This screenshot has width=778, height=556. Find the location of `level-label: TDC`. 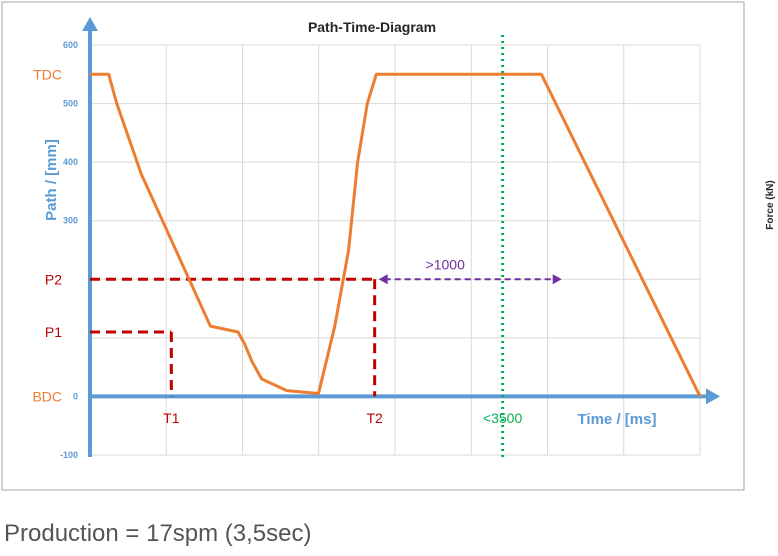

level-label: TDC is located at coordinates (47, 74).